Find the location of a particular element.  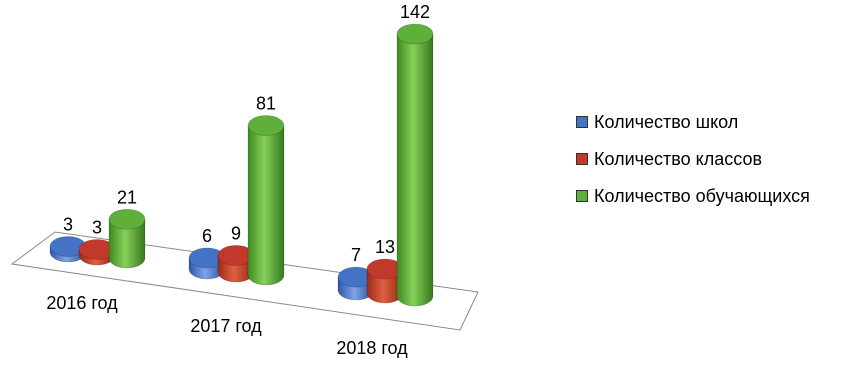

legend-item: Количество обучающихся is located at coordinates (717, 196).